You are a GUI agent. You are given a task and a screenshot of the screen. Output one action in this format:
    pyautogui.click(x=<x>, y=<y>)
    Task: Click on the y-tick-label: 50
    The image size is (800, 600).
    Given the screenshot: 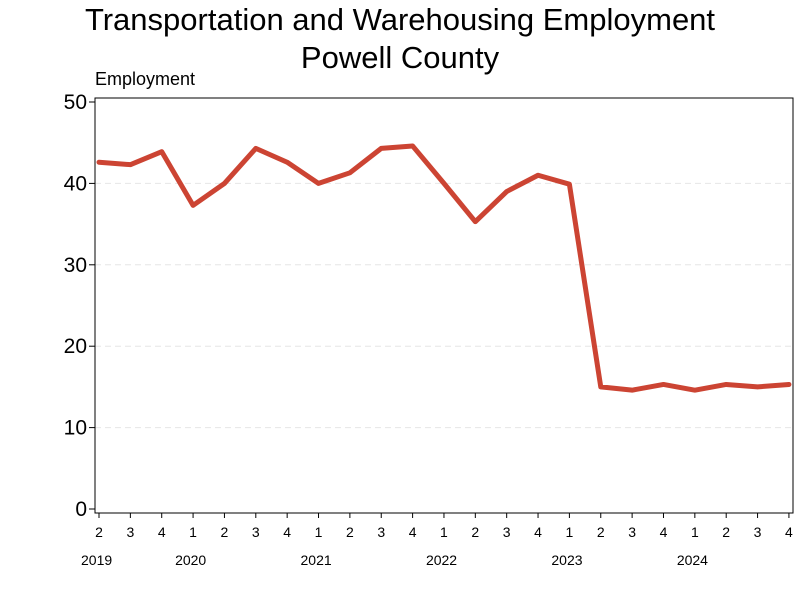 What is the action you would take?
    pyautogui.click(x=75, y=102)
    